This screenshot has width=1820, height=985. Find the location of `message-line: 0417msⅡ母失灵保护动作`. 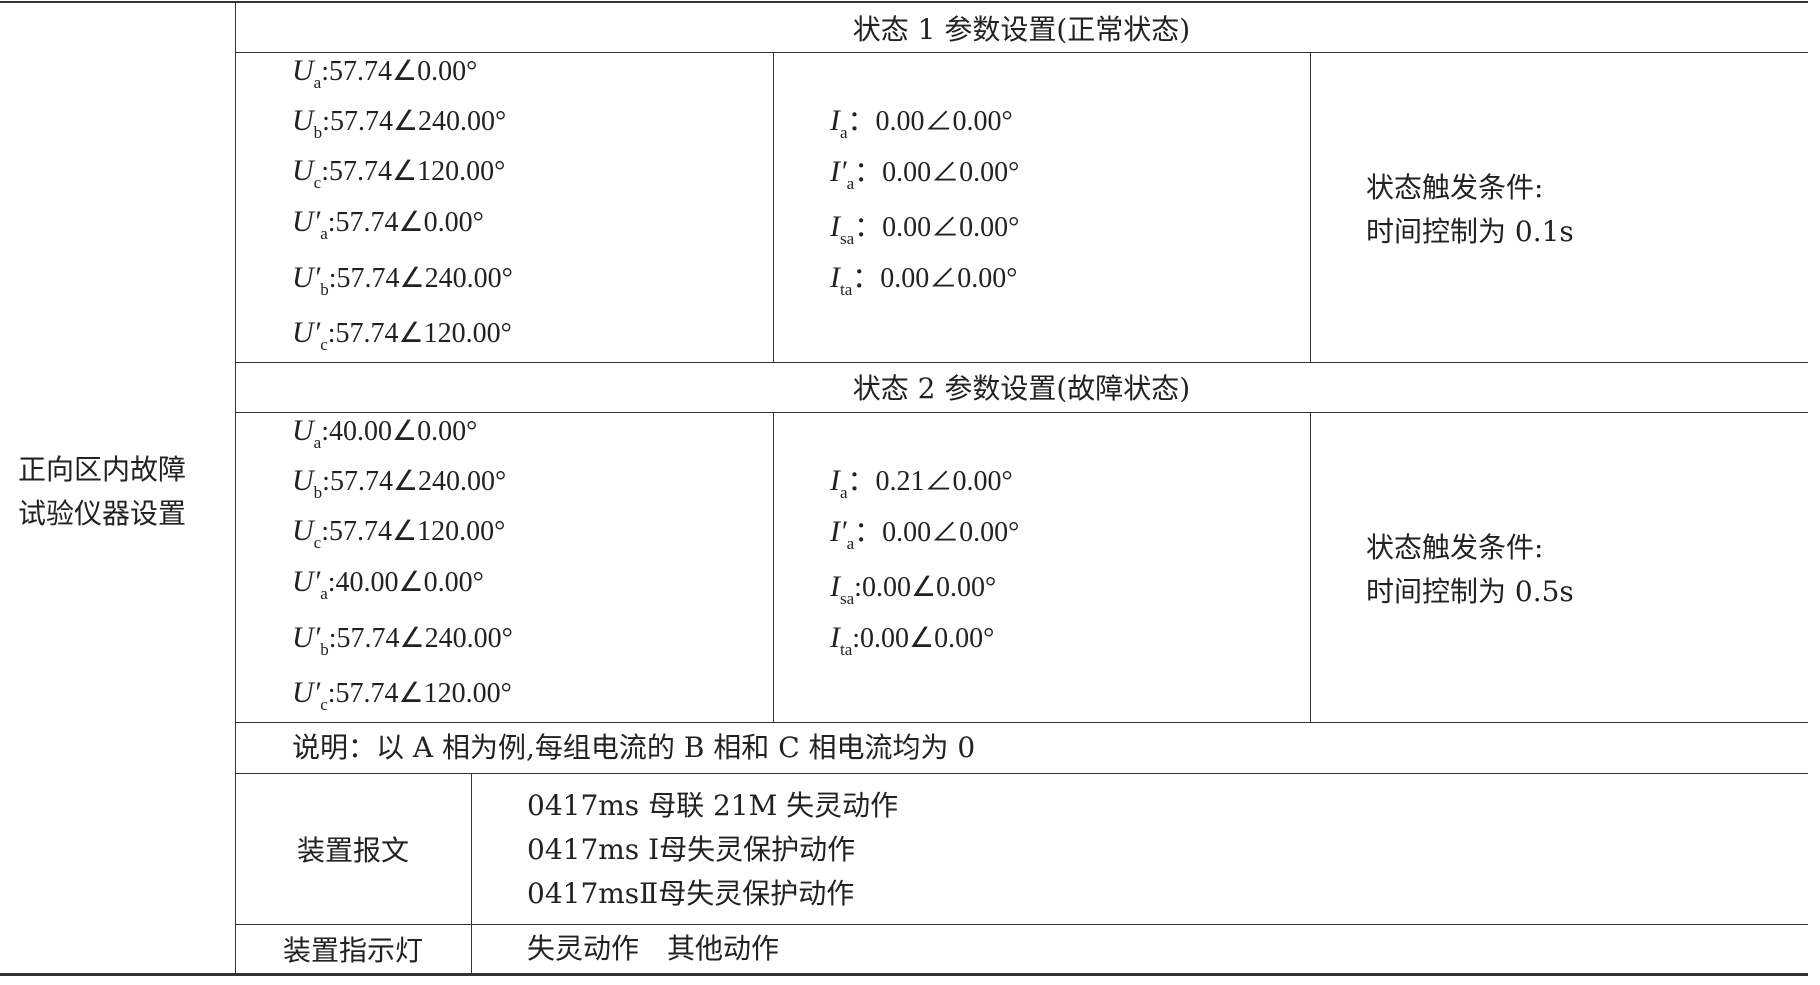

message-line: 0417msⅡ母失灵保护动作 is located at coordinates (691, 893).